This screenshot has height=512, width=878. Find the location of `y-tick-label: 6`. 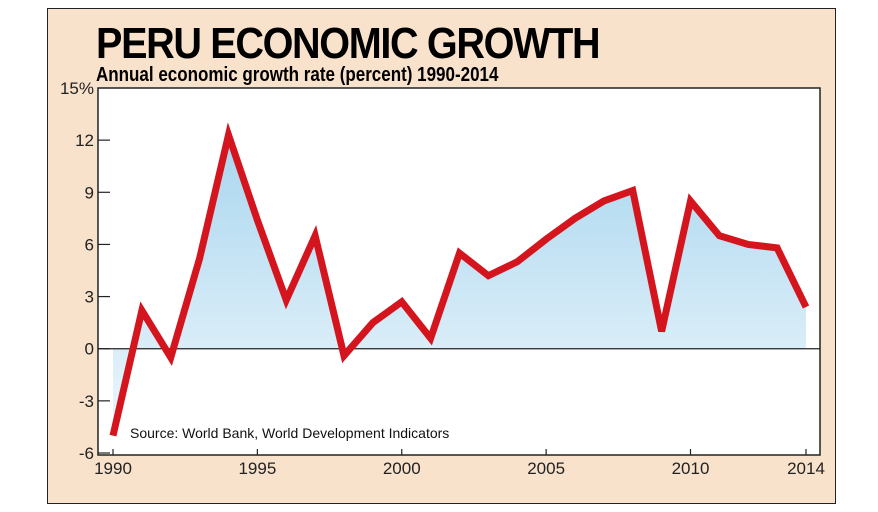

y-tick-label: 6 is located at coordinates (89, 244).